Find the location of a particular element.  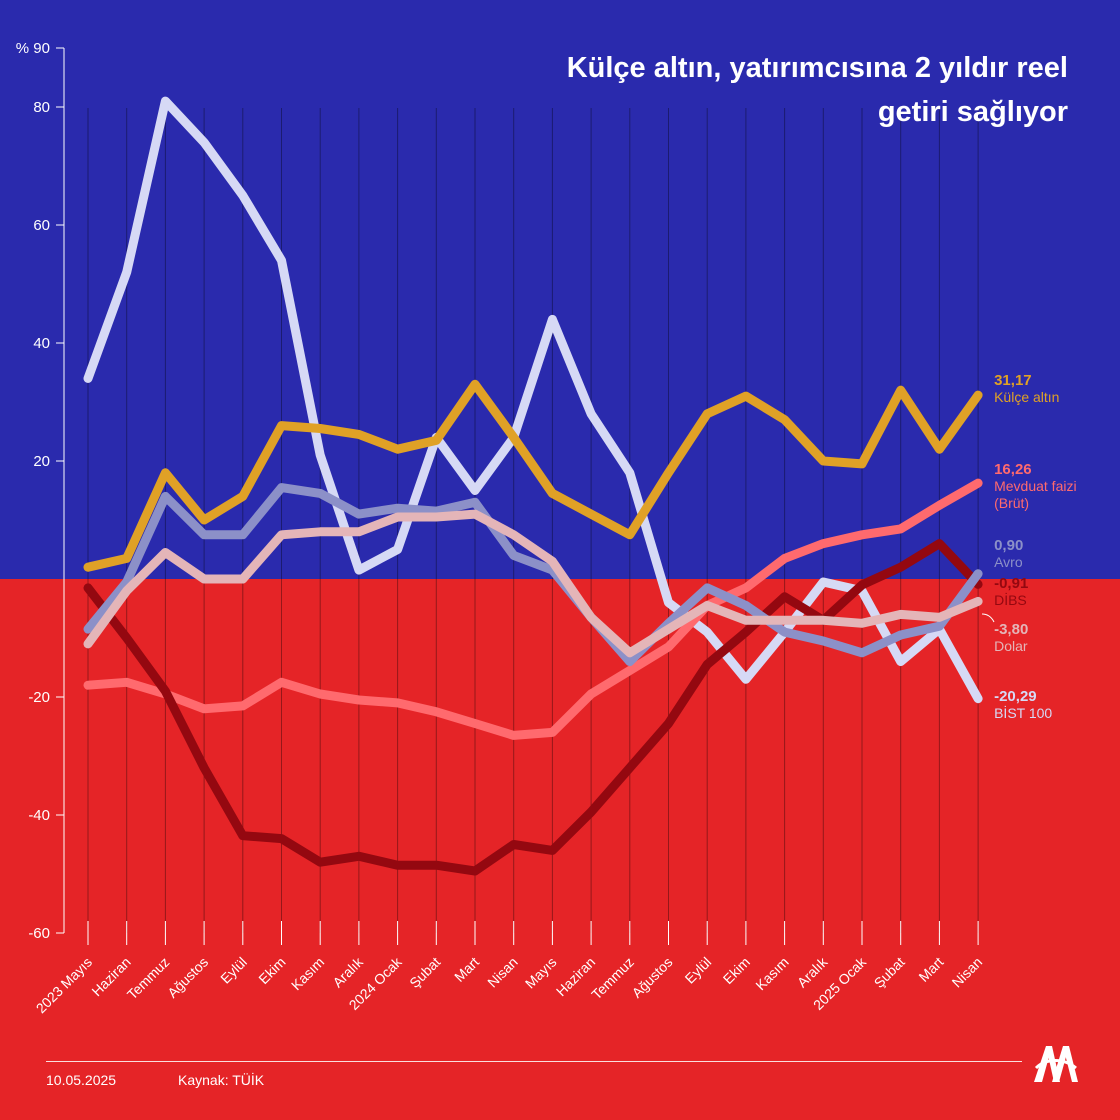

y-tick-label: 20 is located at coordinates (41, 461).